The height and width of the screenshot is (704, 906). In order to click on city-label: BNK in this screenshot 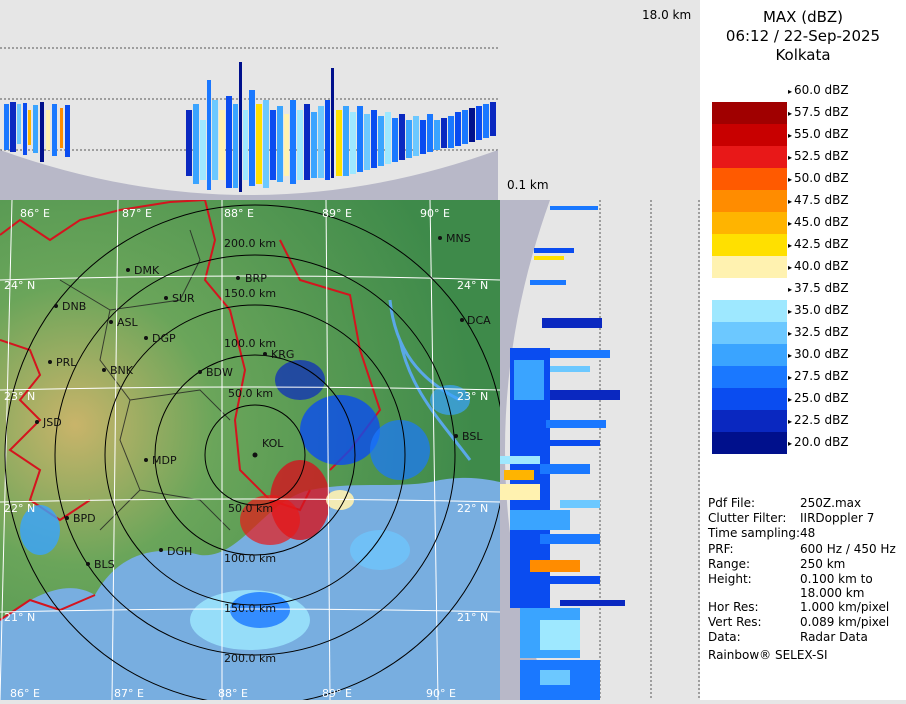, I will do `click(122, 370)`.